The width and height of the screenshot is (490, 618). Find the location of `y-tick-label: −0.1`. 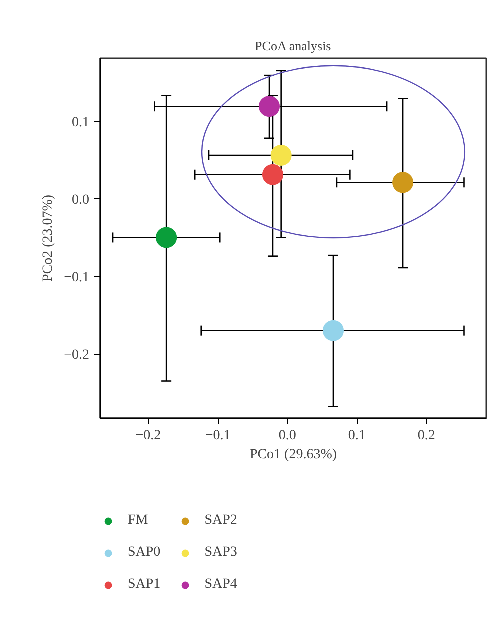

y-tick-label: −0.1 is located at coordinates (77, 278).